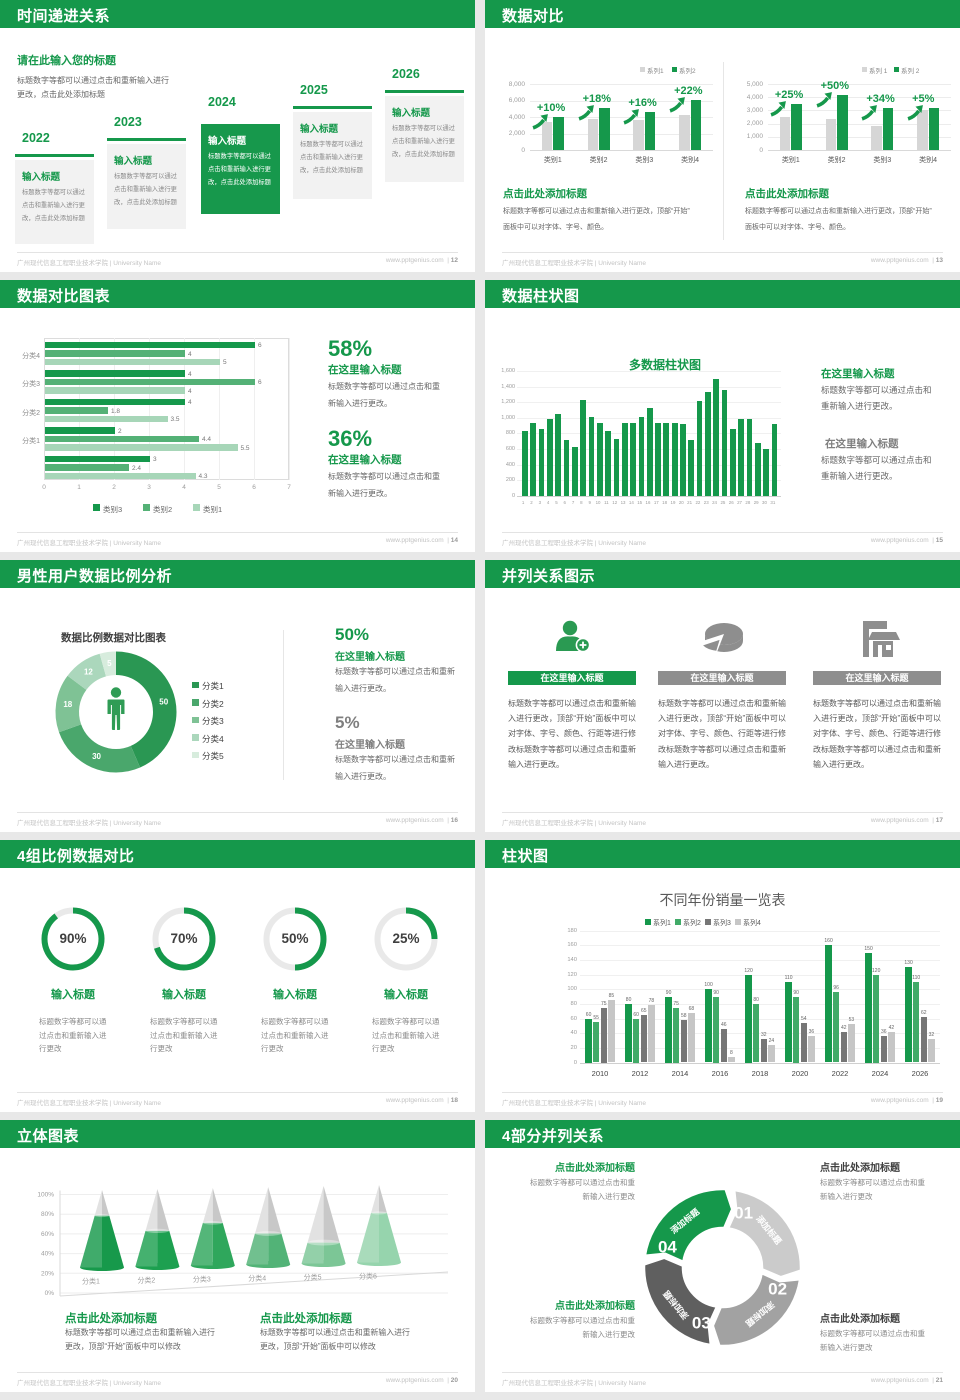 Image resolution: width=960 pixels, height=1400 pixels. I want to click on slide-title: 立体图表, so click(48, 1136).